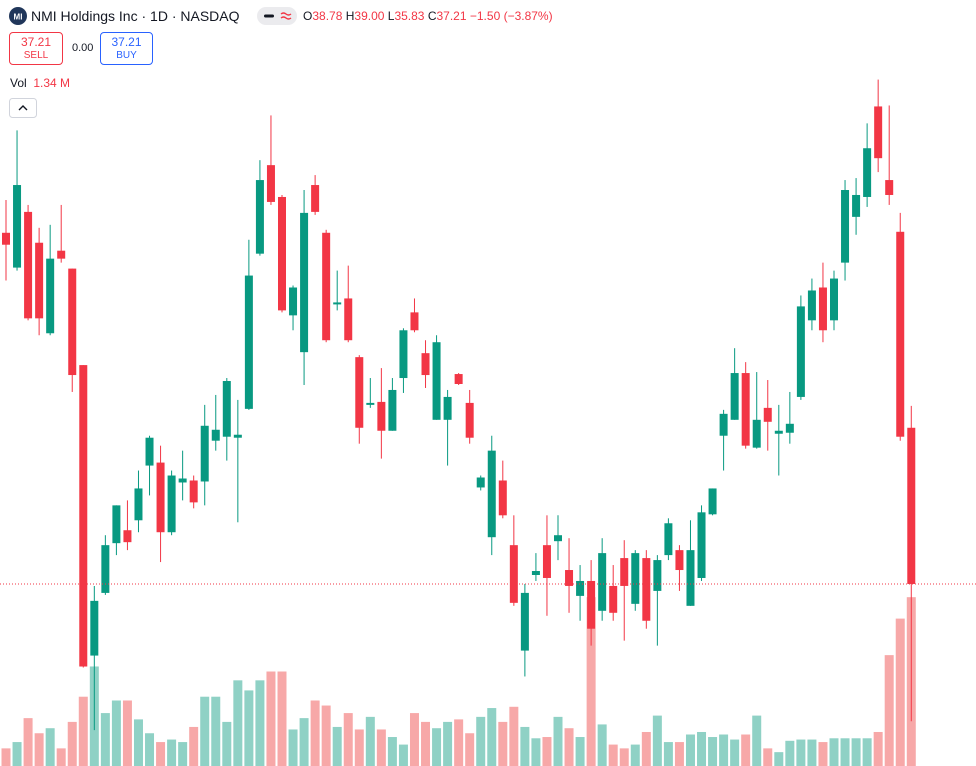 The image size is (976, 766). I want to click on ohlc-value: 37.21, so click(451, 16).